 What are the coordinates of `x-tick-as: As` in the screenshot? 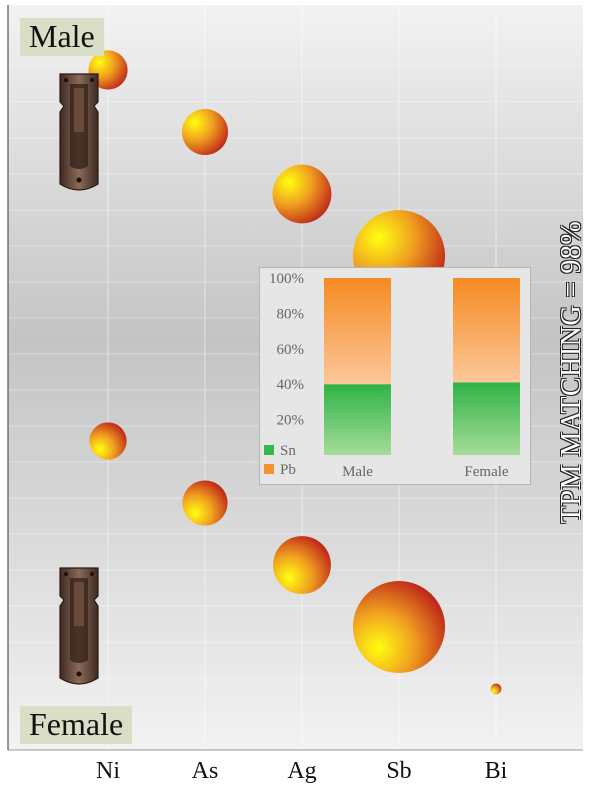 It's located at (205, 771).